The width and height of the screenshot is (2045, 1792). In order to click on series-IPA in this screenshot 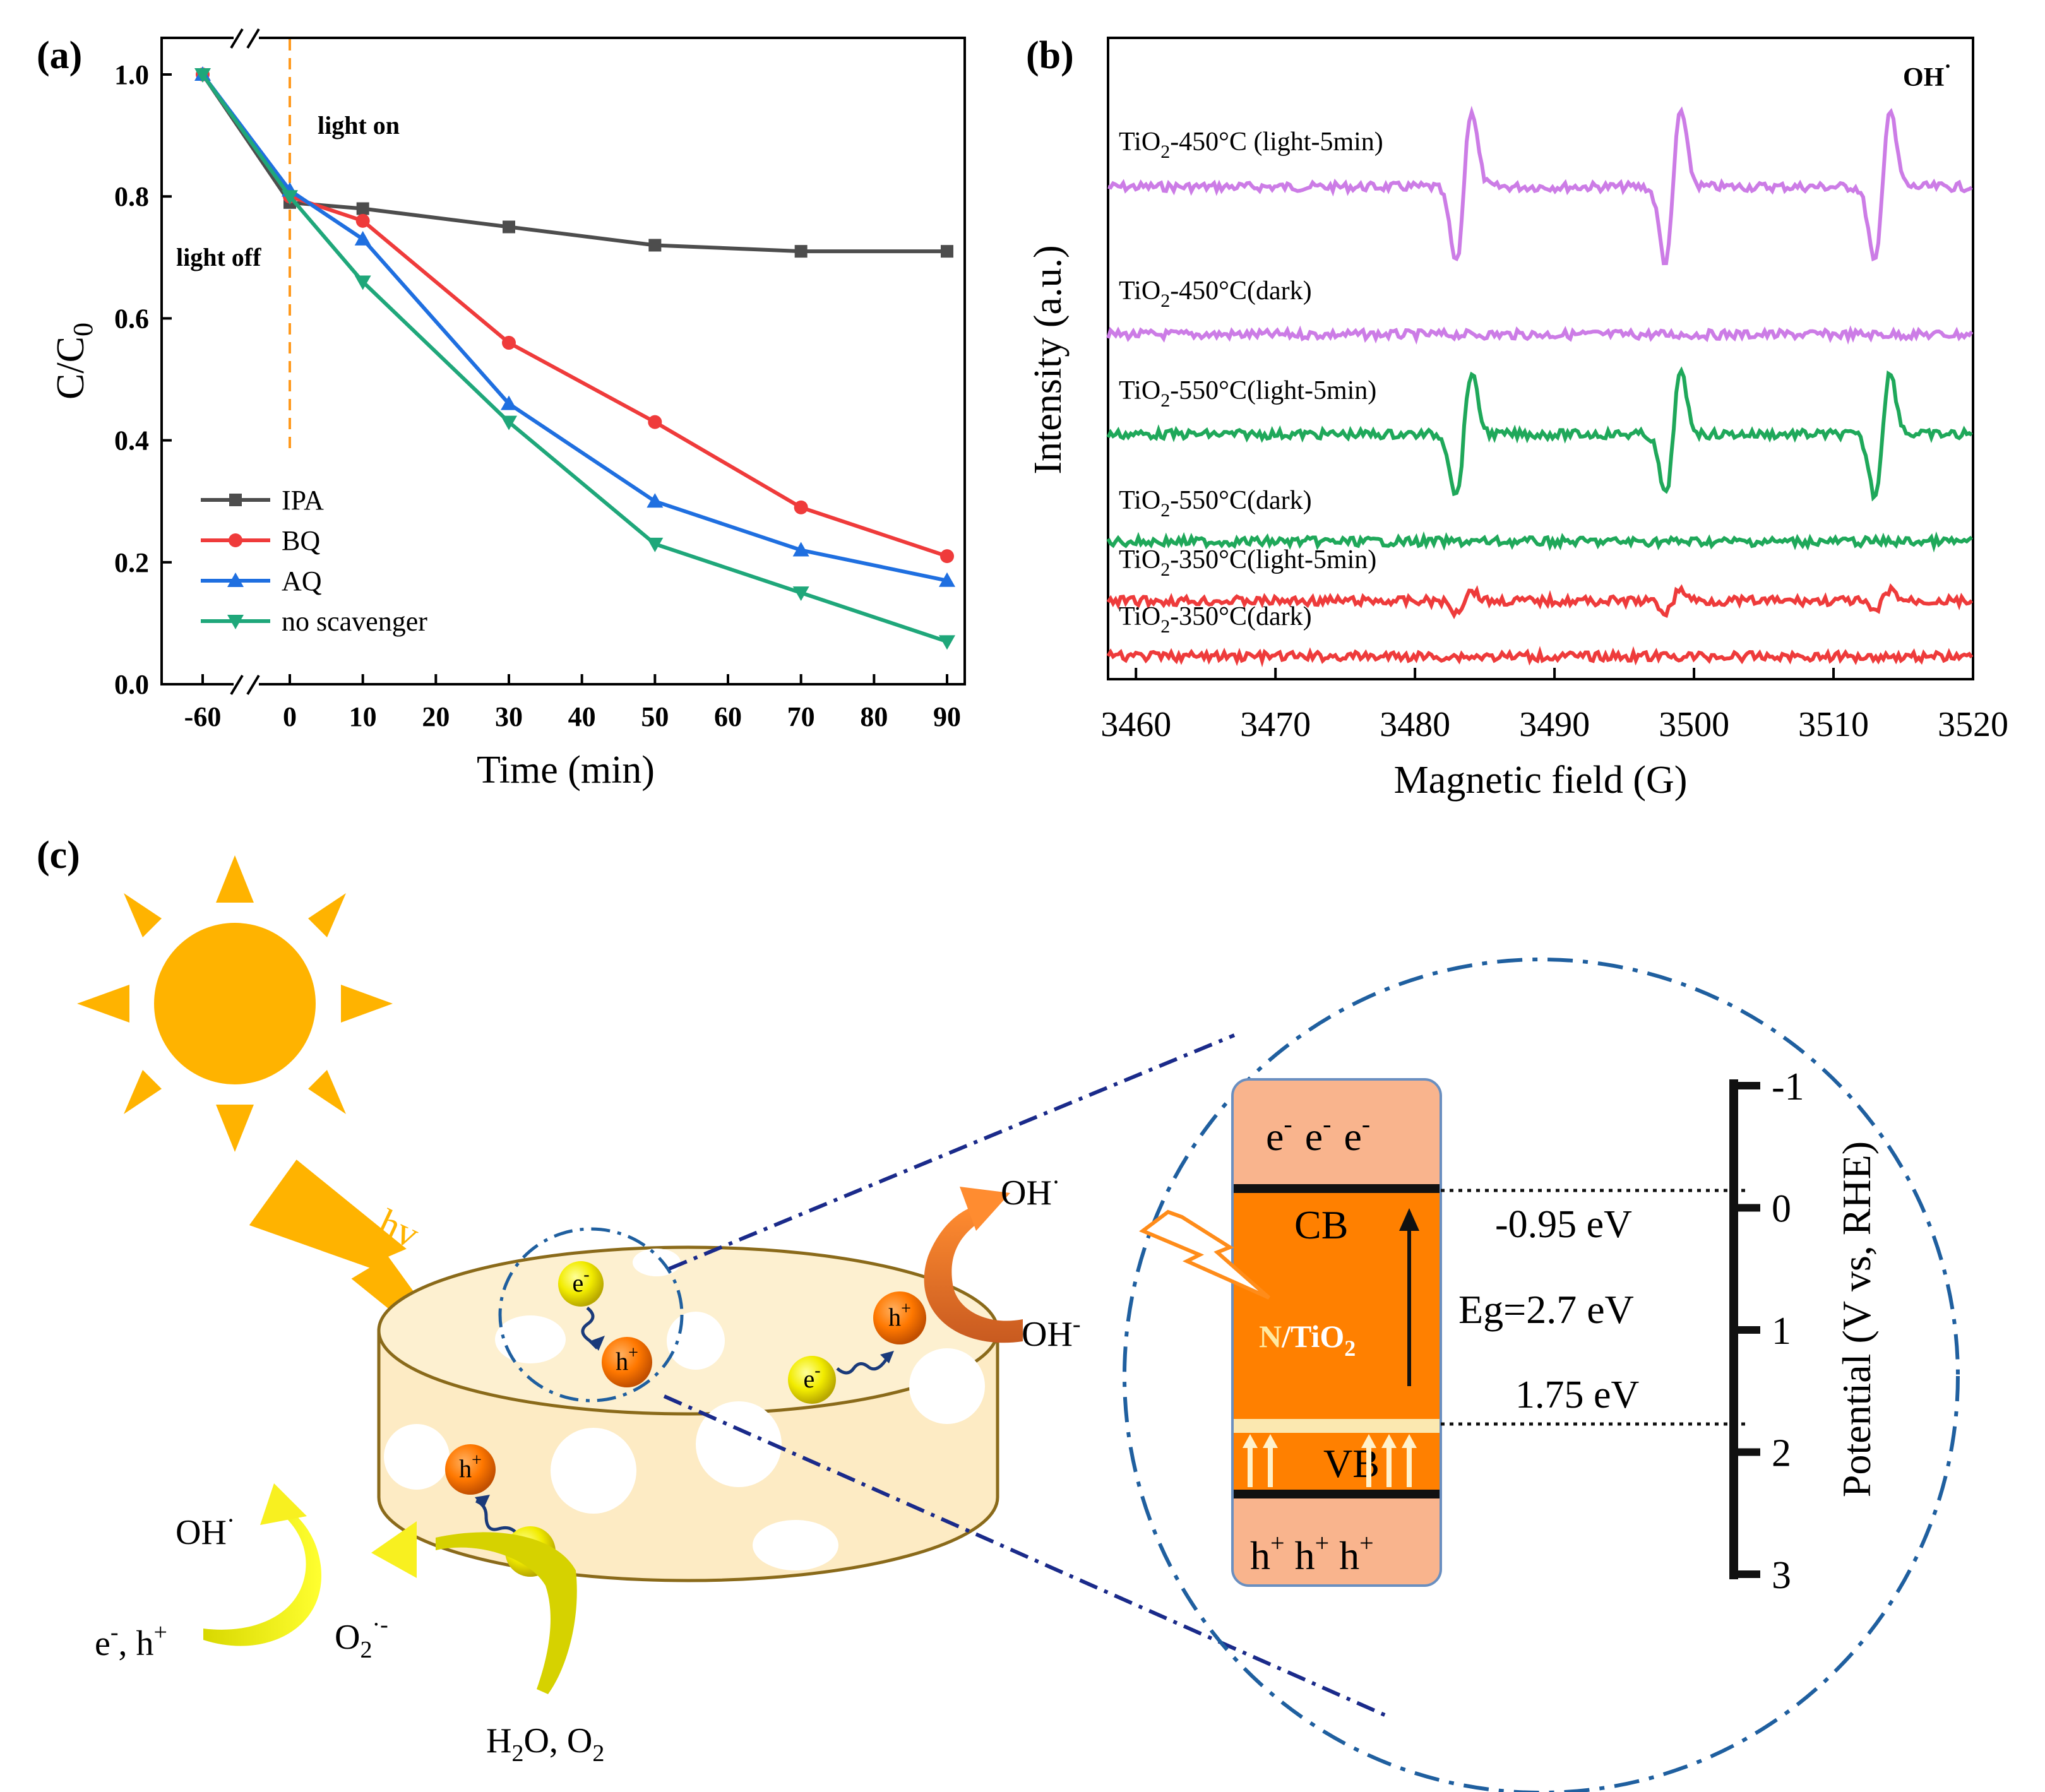, I will do `click(574, 163)`.